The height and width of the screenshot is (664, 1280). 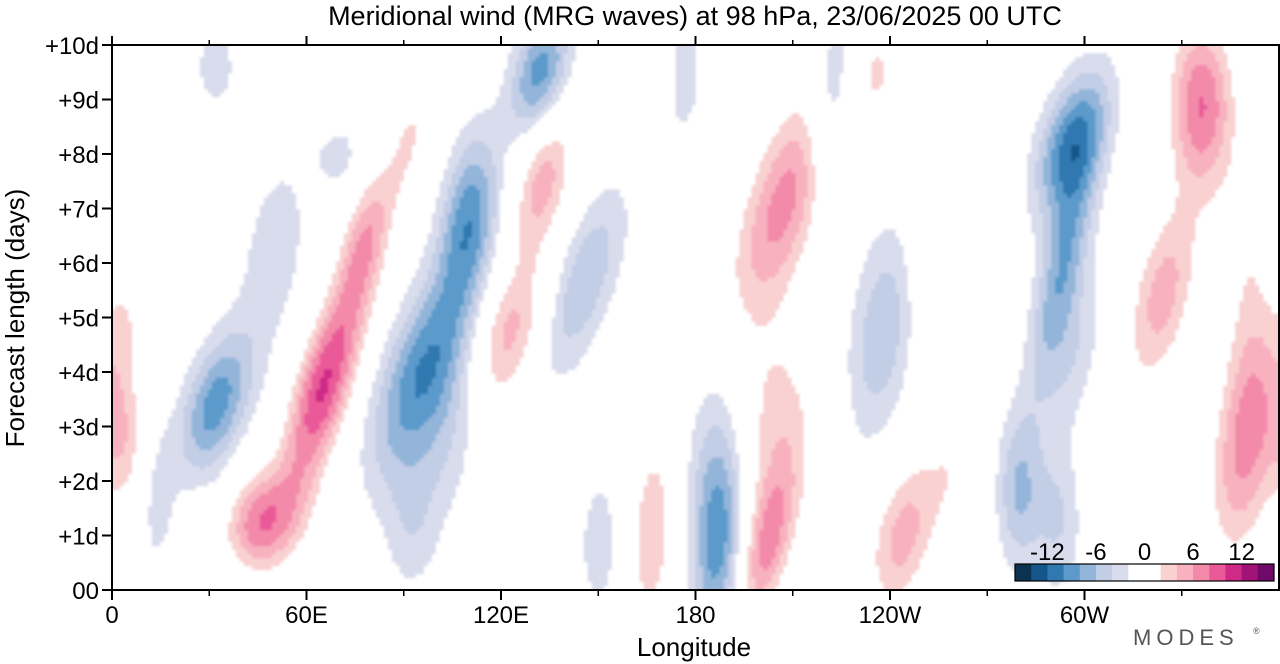 What do you see at coordinates (1085, 615) in the screenshot?
I see `x-tick-label: 60W` at bounding box center [1085, 615].